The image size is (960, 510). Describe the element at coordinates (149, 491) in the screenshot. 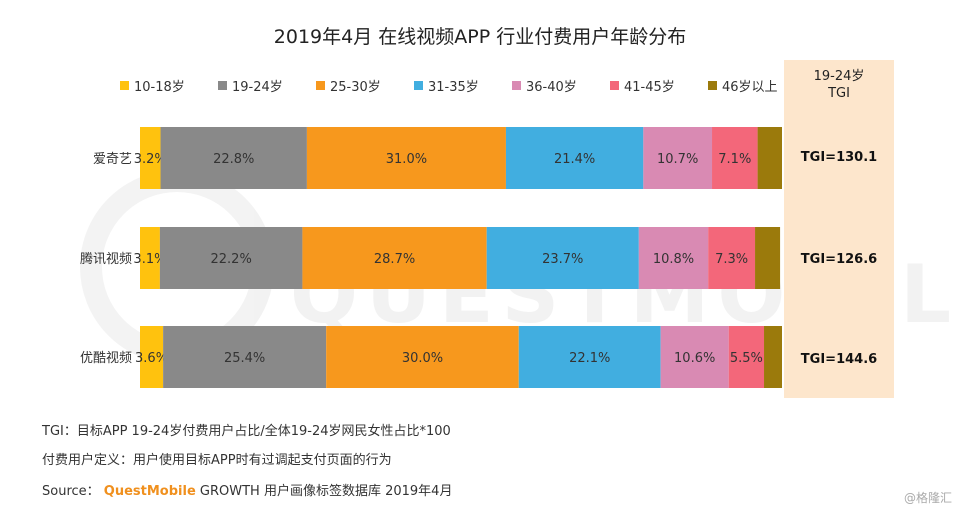

I see `source-brand: QuestMobile` at that location.